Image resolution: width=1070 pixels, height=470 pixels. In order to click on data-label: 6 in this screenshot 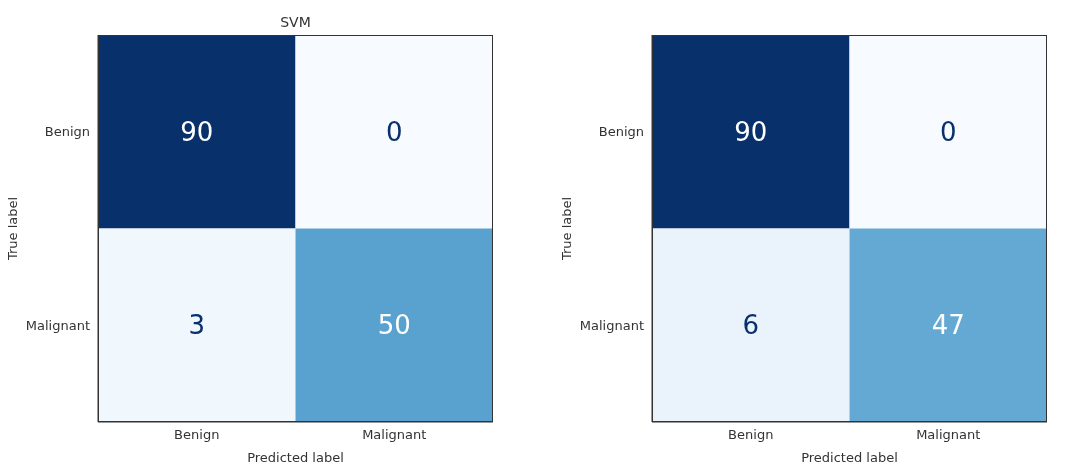, I will do `click(751, 325)`.